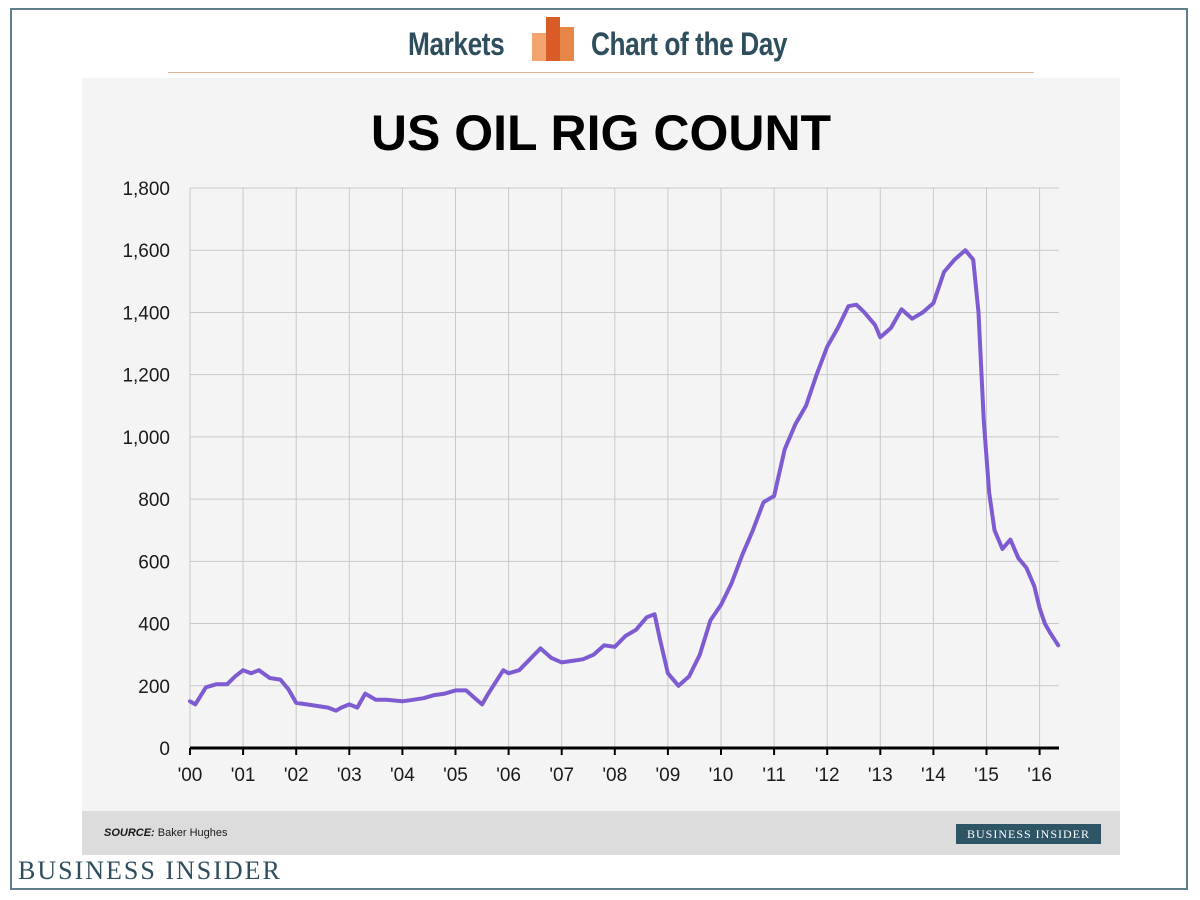  Describe the element at coordinates (150, 870) in the screenshot. I see `business-insider-logo: BUSINESS INSIDER` at that location.